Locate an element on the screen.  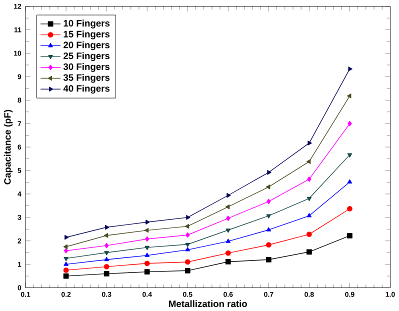
legend-label: 35 Fingers is located at coordinates (86, 78).